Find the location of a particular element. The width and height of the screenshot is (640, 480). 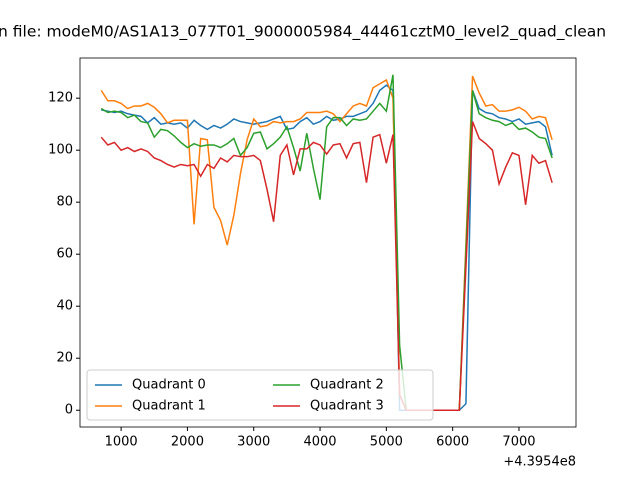

legend-label: Quadrant 0 is located at coordinates (169, 385).